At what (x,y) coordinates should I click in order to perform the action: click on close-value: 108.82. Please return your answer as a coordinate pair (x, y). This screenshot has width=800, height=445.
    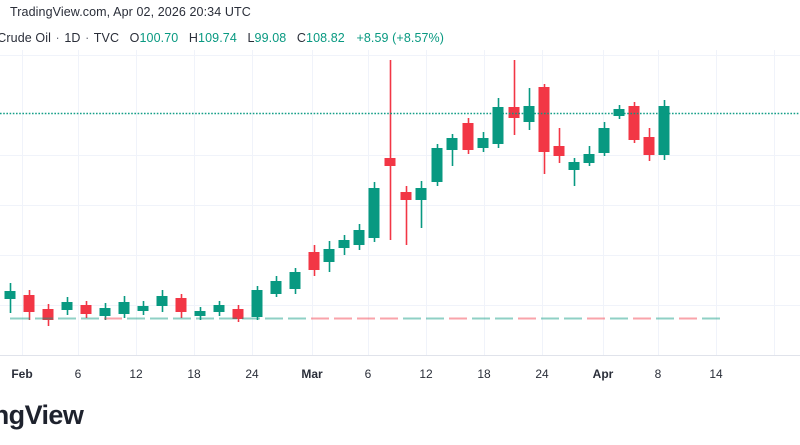
    Looking at the image, I should click on (325, 38).